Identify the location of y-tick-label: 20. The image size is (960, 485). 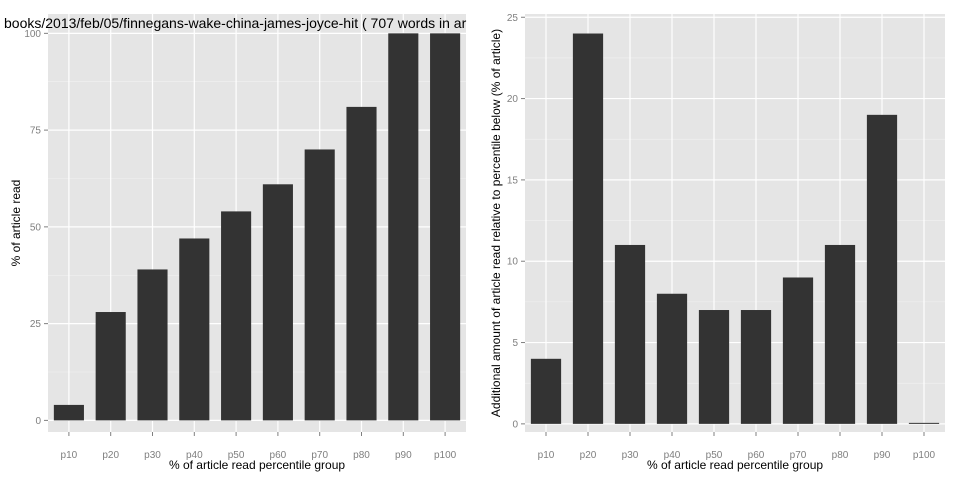
(513, 99).